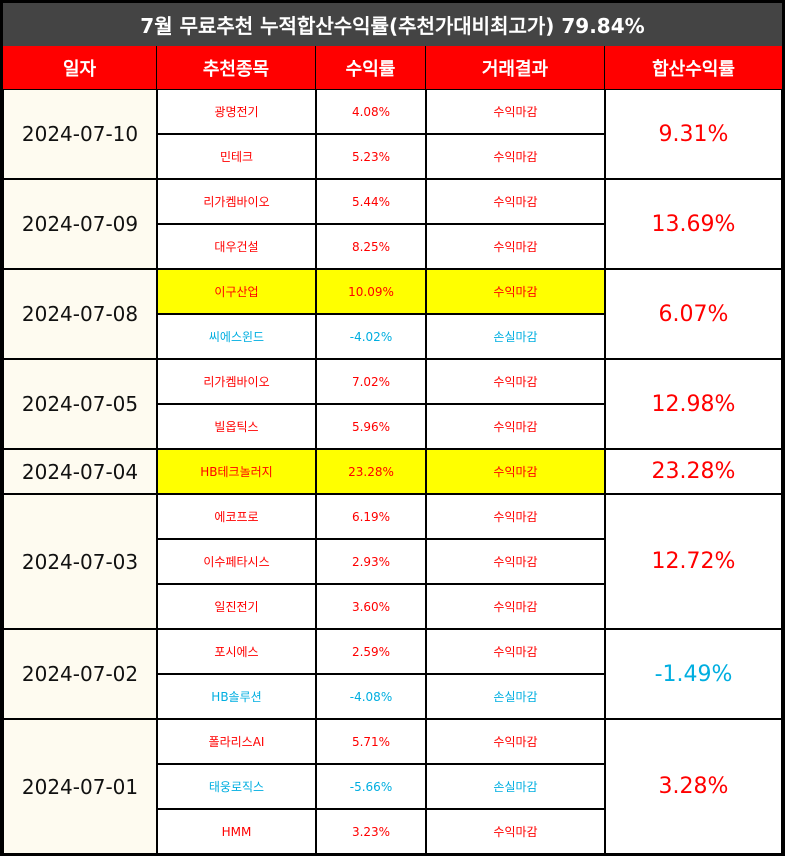 The image size is (785, 856). Describe the element at coordinates (371, 336) in the screenshot. I see `return-value: -4.02%` at that location.